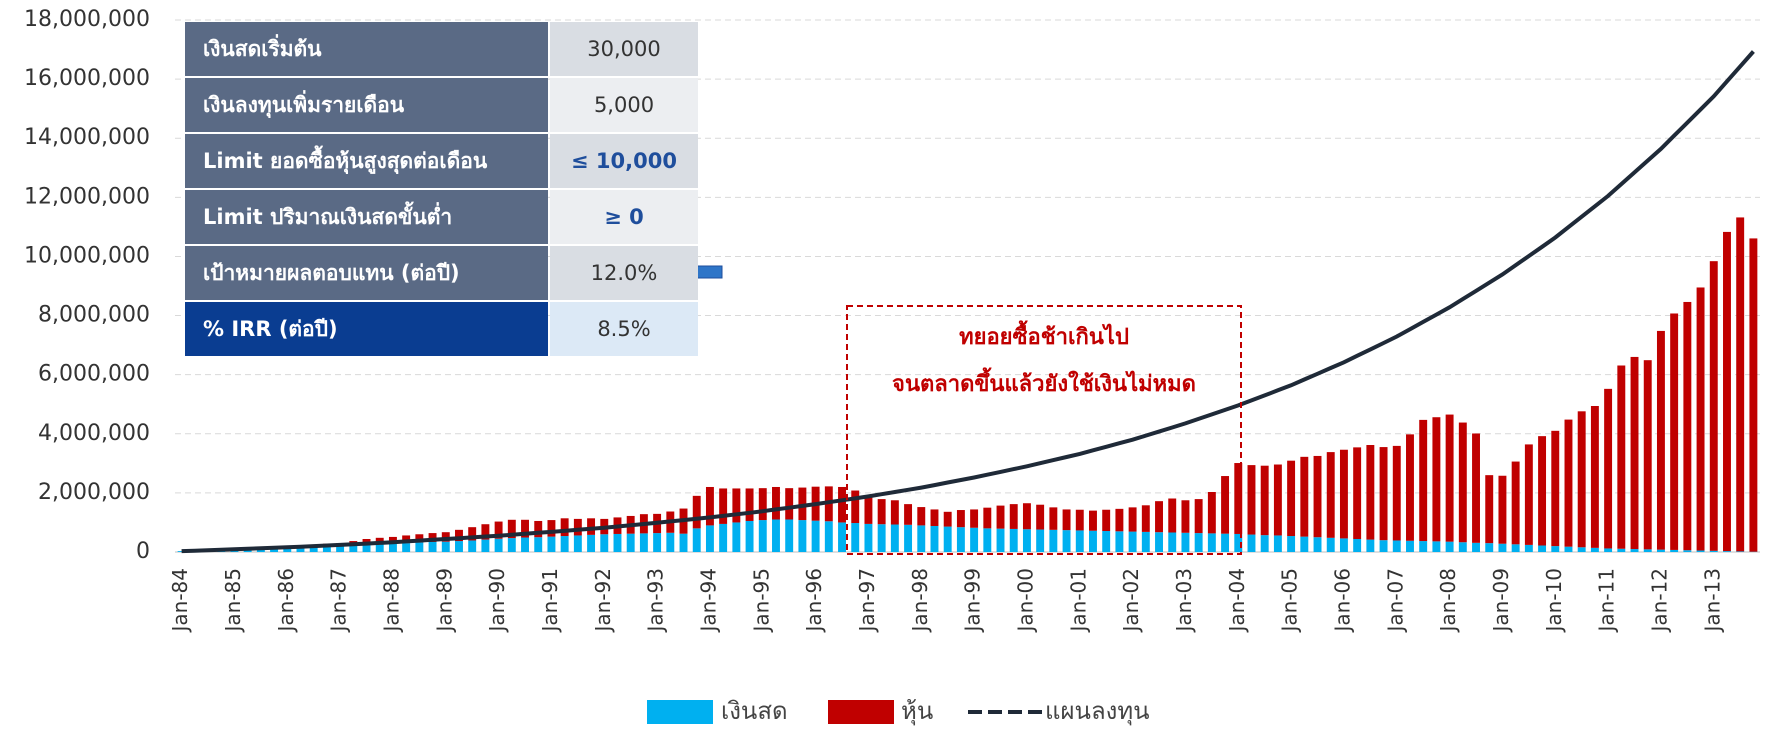 The width and height of the screenshot is (1766, 731). I want to click on x-tick-label: Jan-93, so click(656, 601).